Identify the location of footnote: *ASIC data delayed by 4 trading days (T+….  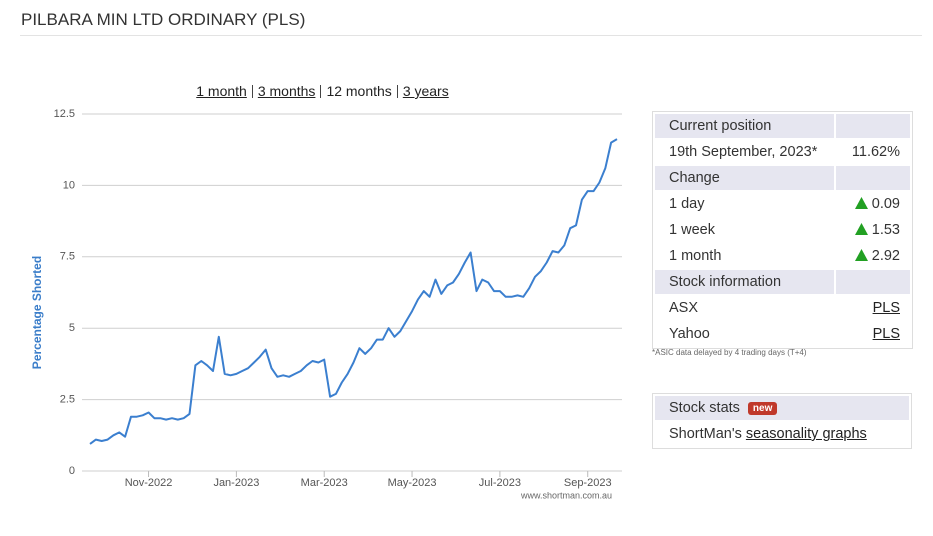
(729, 352).